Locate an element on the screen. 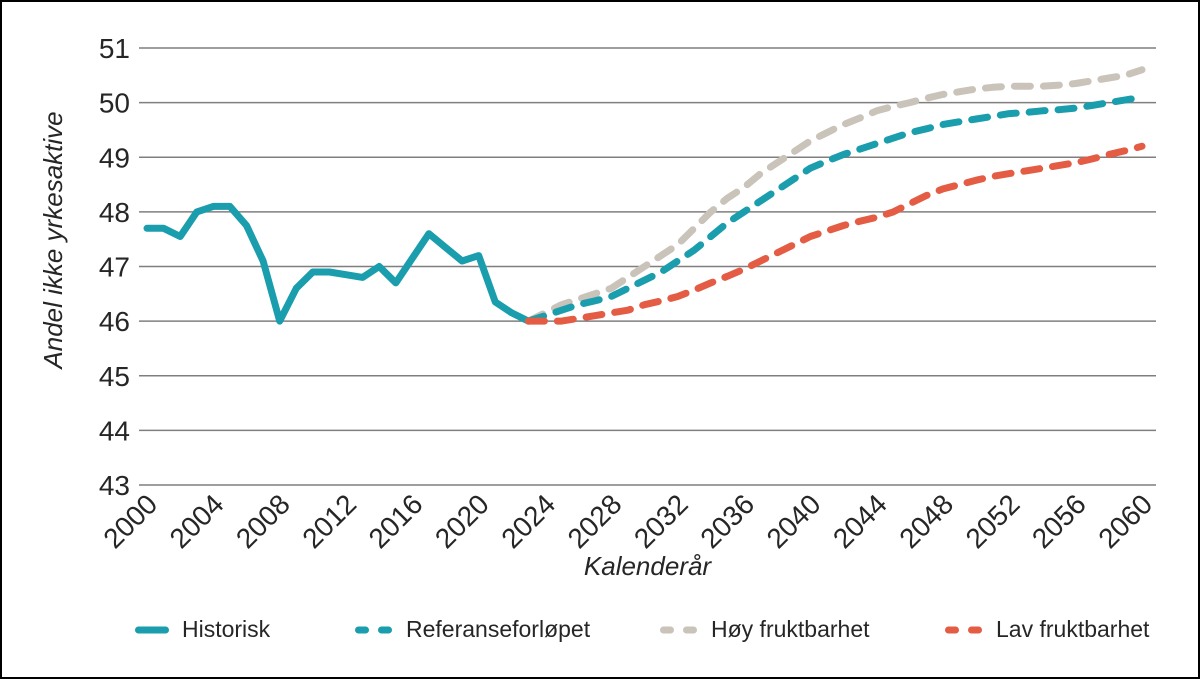 This screenshot has height=679, width=1200. lav-fruktbarhet-dashed-marker is located at coordinates (963, 629).